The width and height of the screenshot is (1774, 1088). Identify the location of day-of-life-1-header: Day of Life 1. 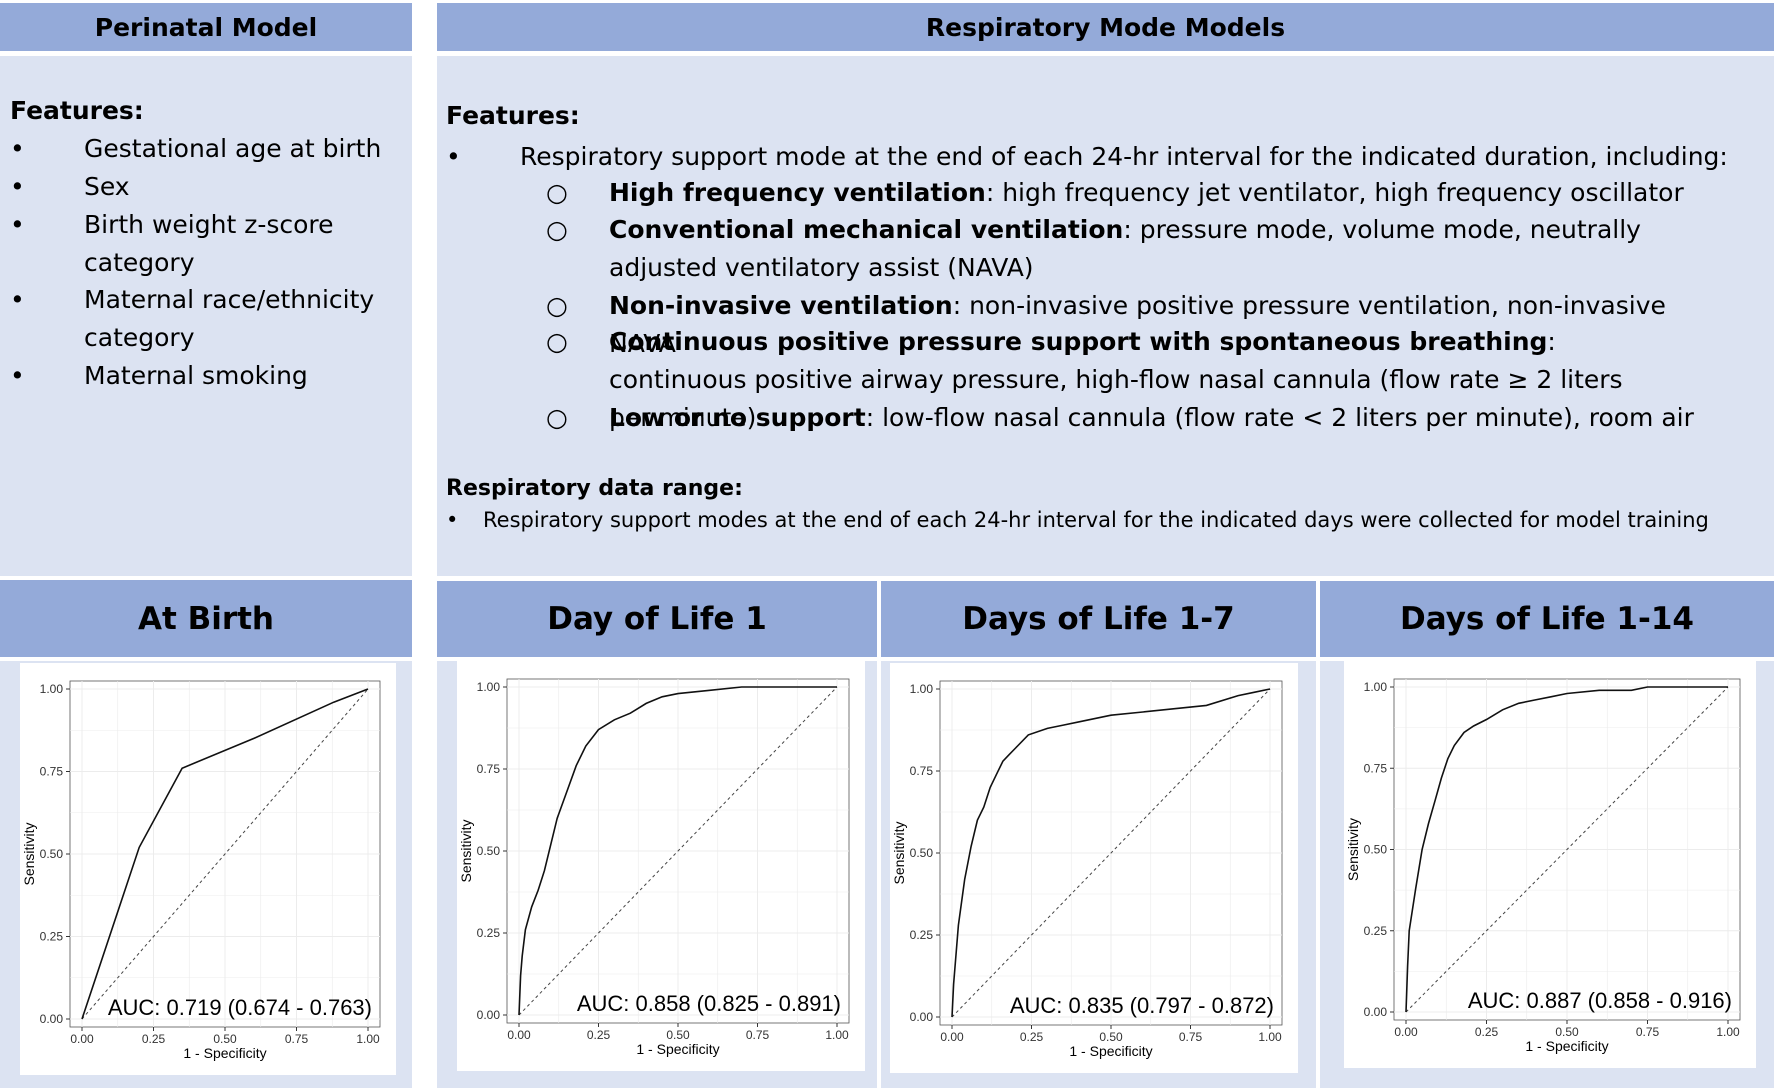
(657, 619).